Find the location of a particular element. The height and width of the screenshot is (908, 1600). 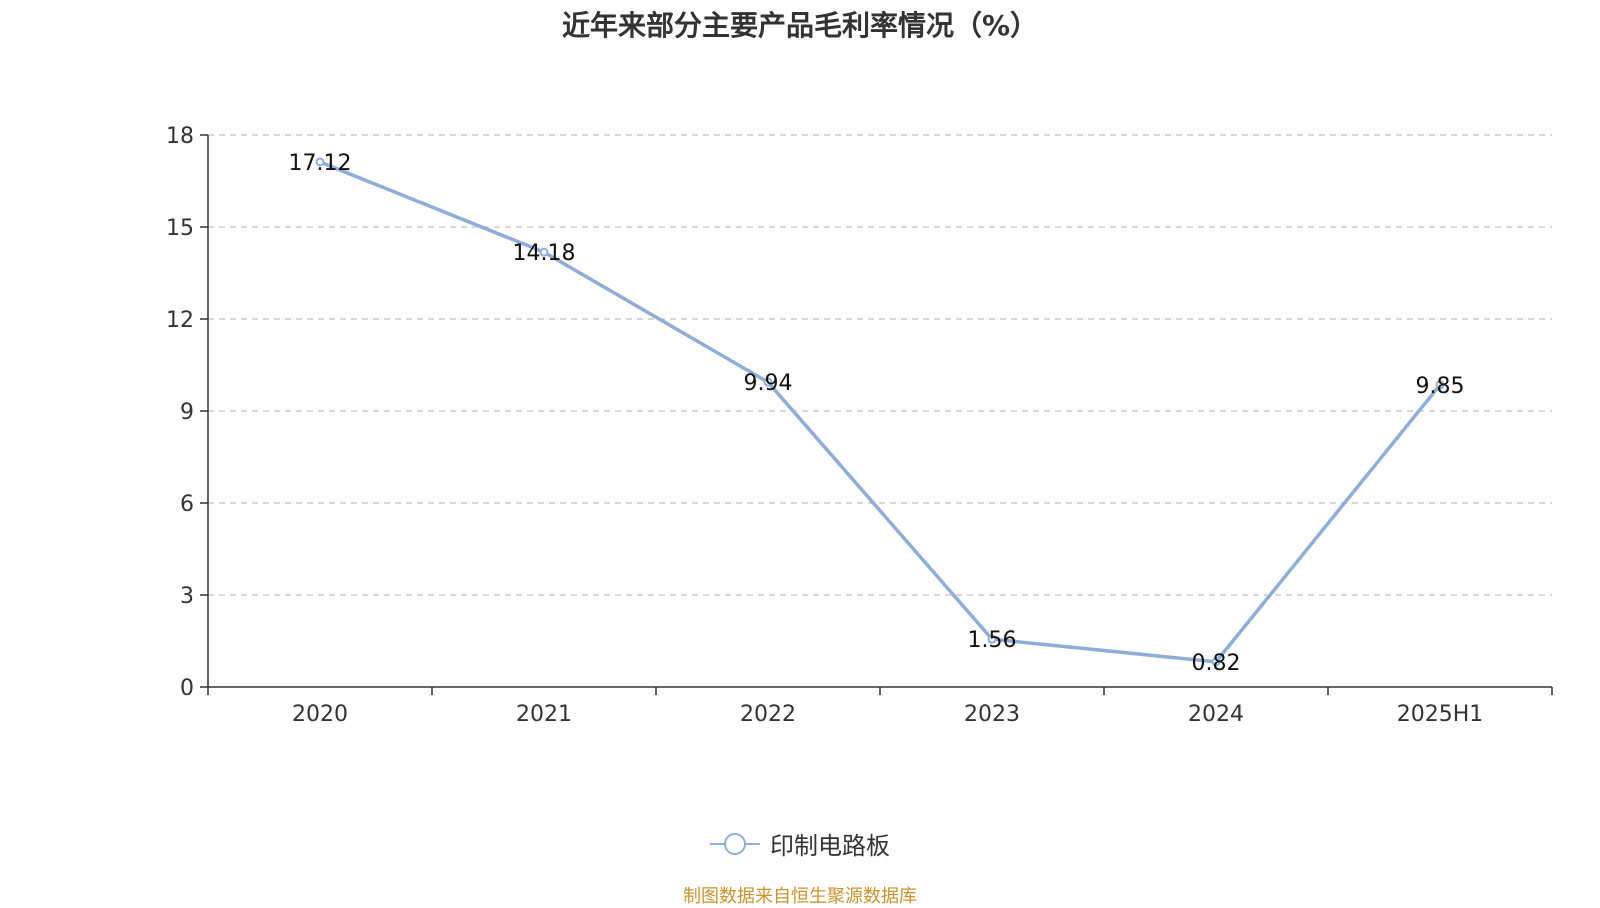

chart-title: 近年来部分主要产品毛利率情况（%） is located at coordinates (800, 25).